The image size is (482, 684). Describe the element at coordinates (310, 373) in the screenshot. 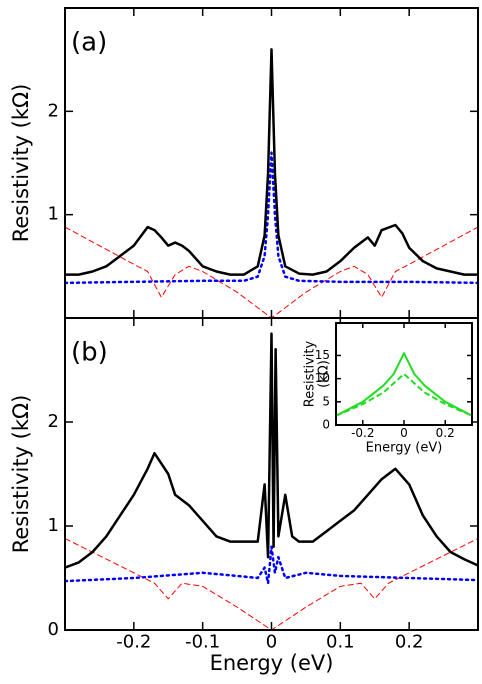

I see `y-axis-label: Resistivity` at that location.